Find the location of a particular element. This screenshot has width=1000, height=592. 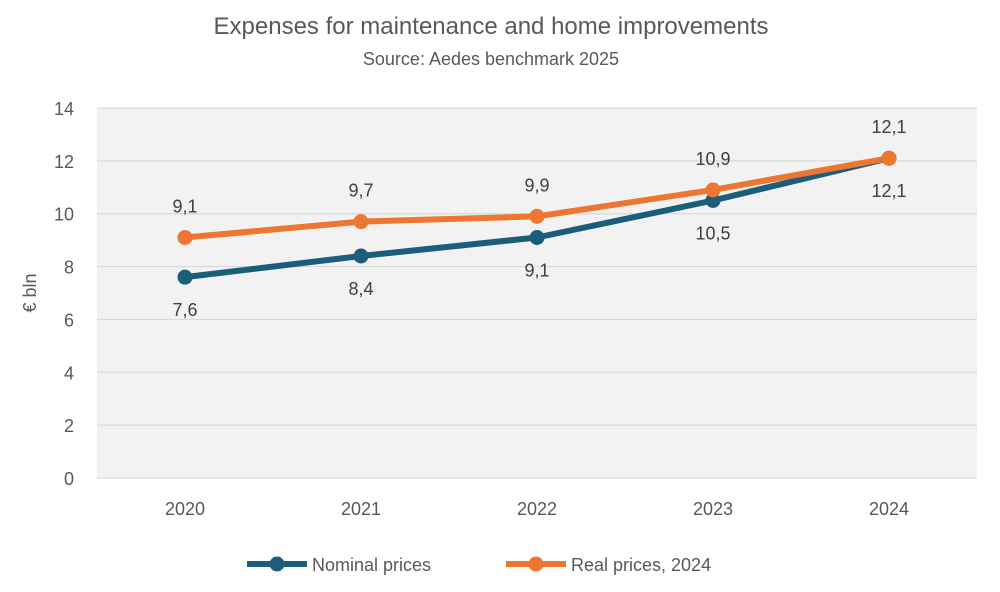

y-tick-label: 4 is located at coordinates (69, 373).